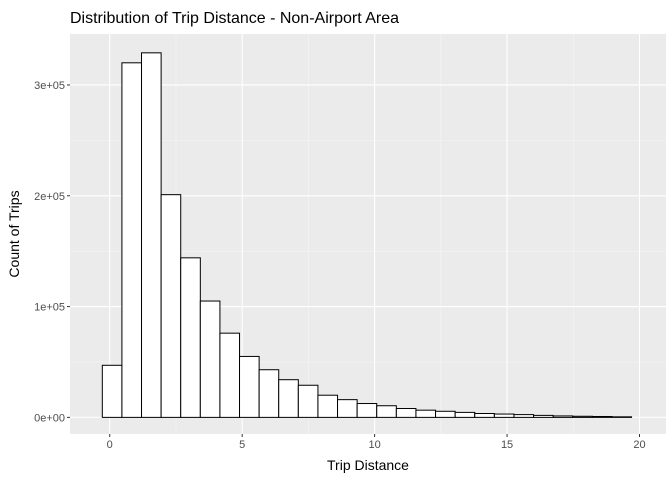  I want to click on y-tick-label: 2e+05, so click(49, 197).